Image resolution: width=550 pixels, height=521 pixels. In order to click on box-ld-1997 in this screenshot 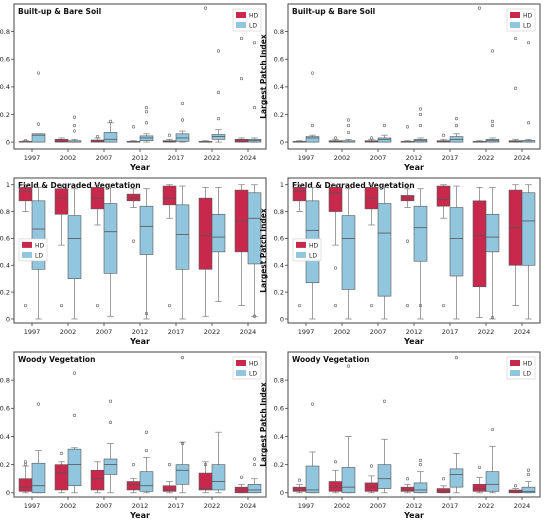, I will do `click(312, 107)`.